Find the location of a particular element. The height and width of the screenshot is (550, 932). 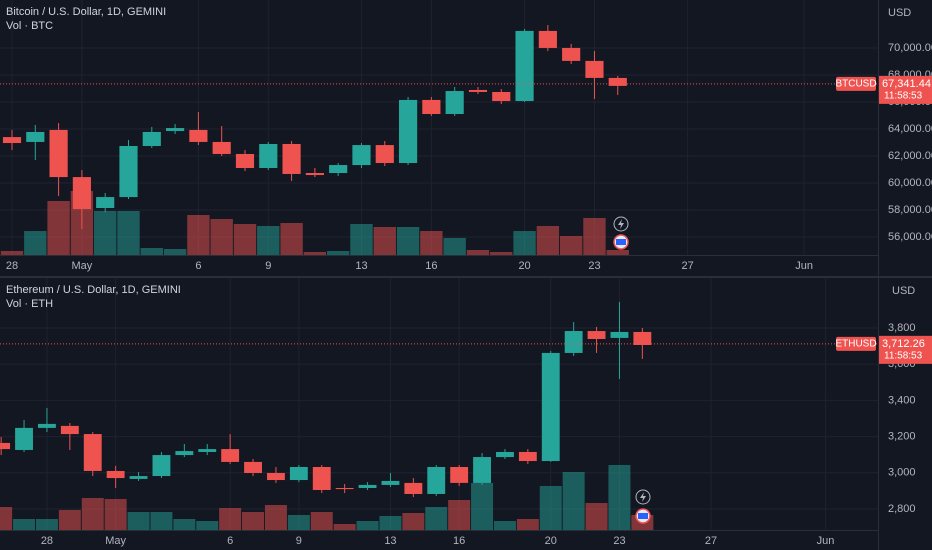

price-tag: 67,341.44 is located at coordinates (906, 84).